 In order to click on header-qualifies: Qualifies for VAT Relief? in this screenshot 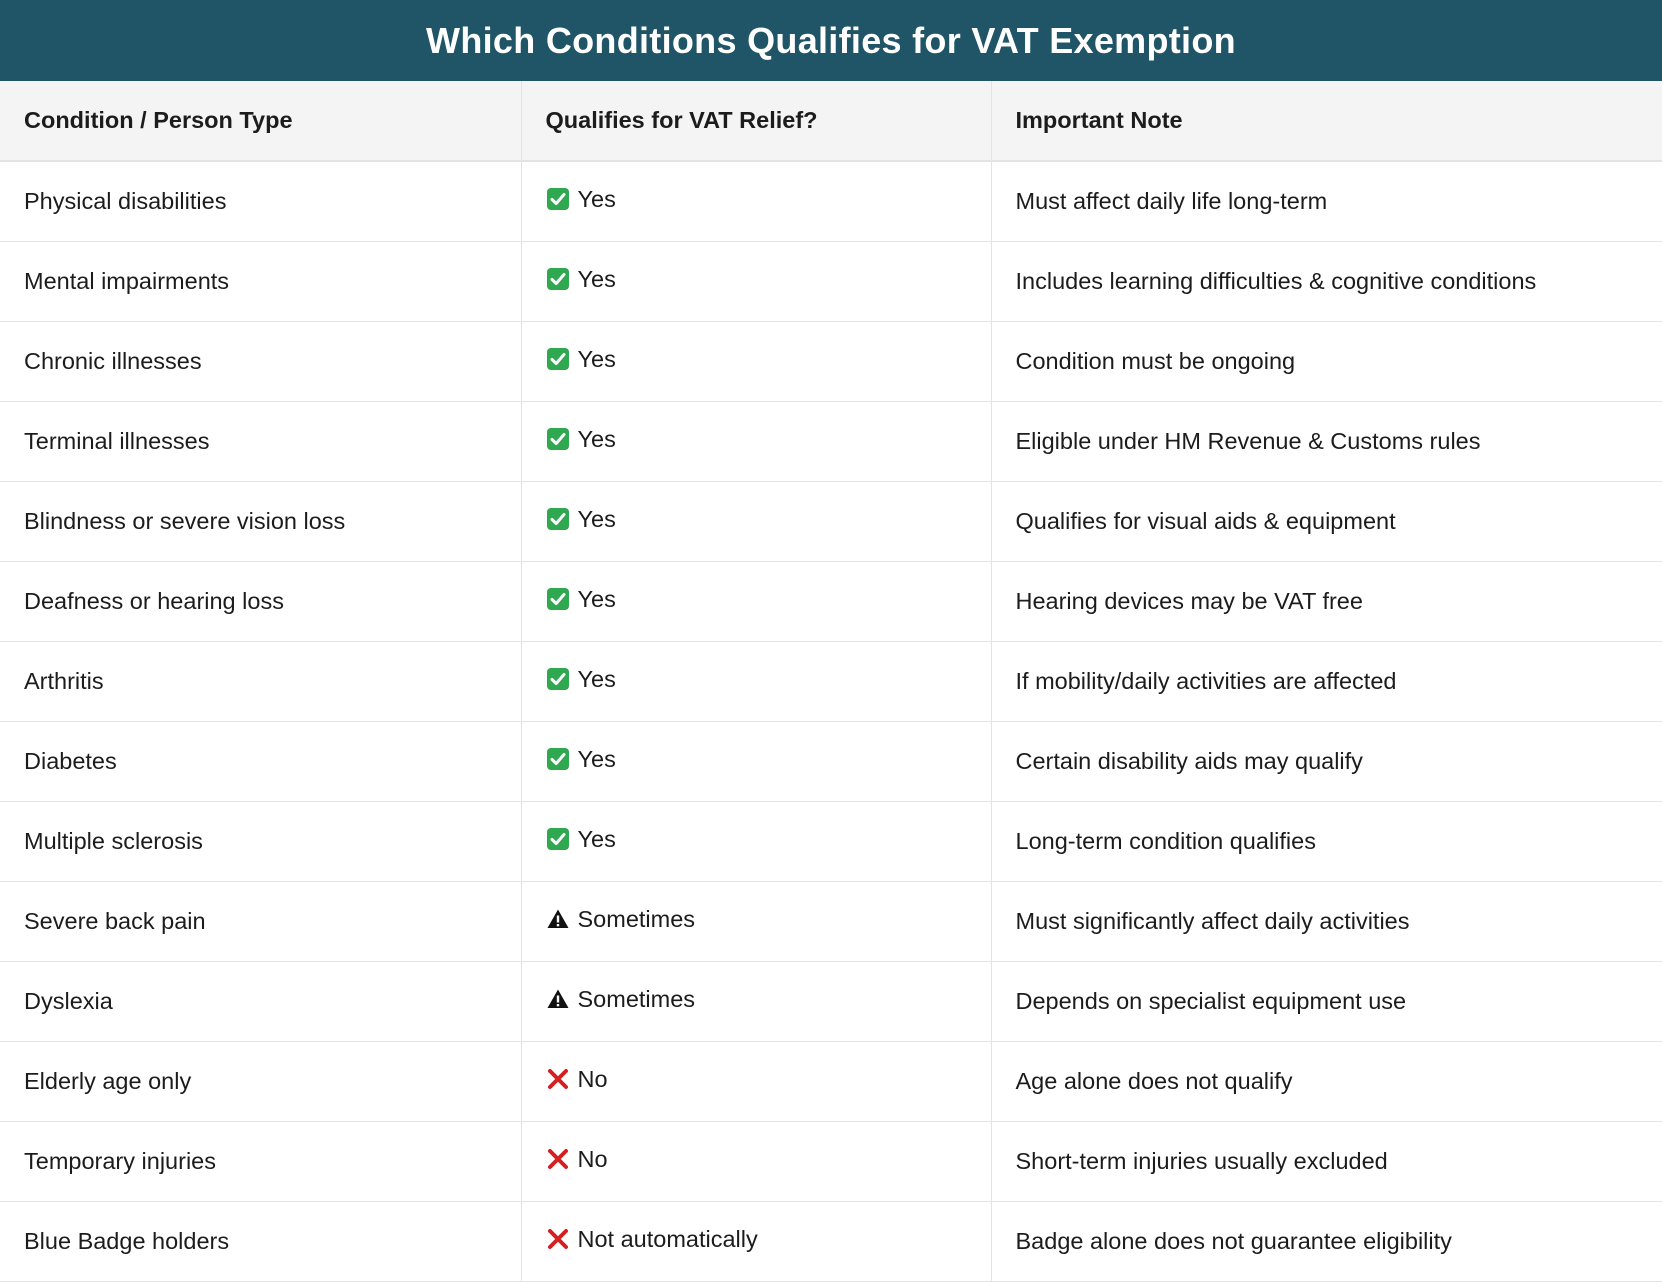, I will do `click(756, 121)`.